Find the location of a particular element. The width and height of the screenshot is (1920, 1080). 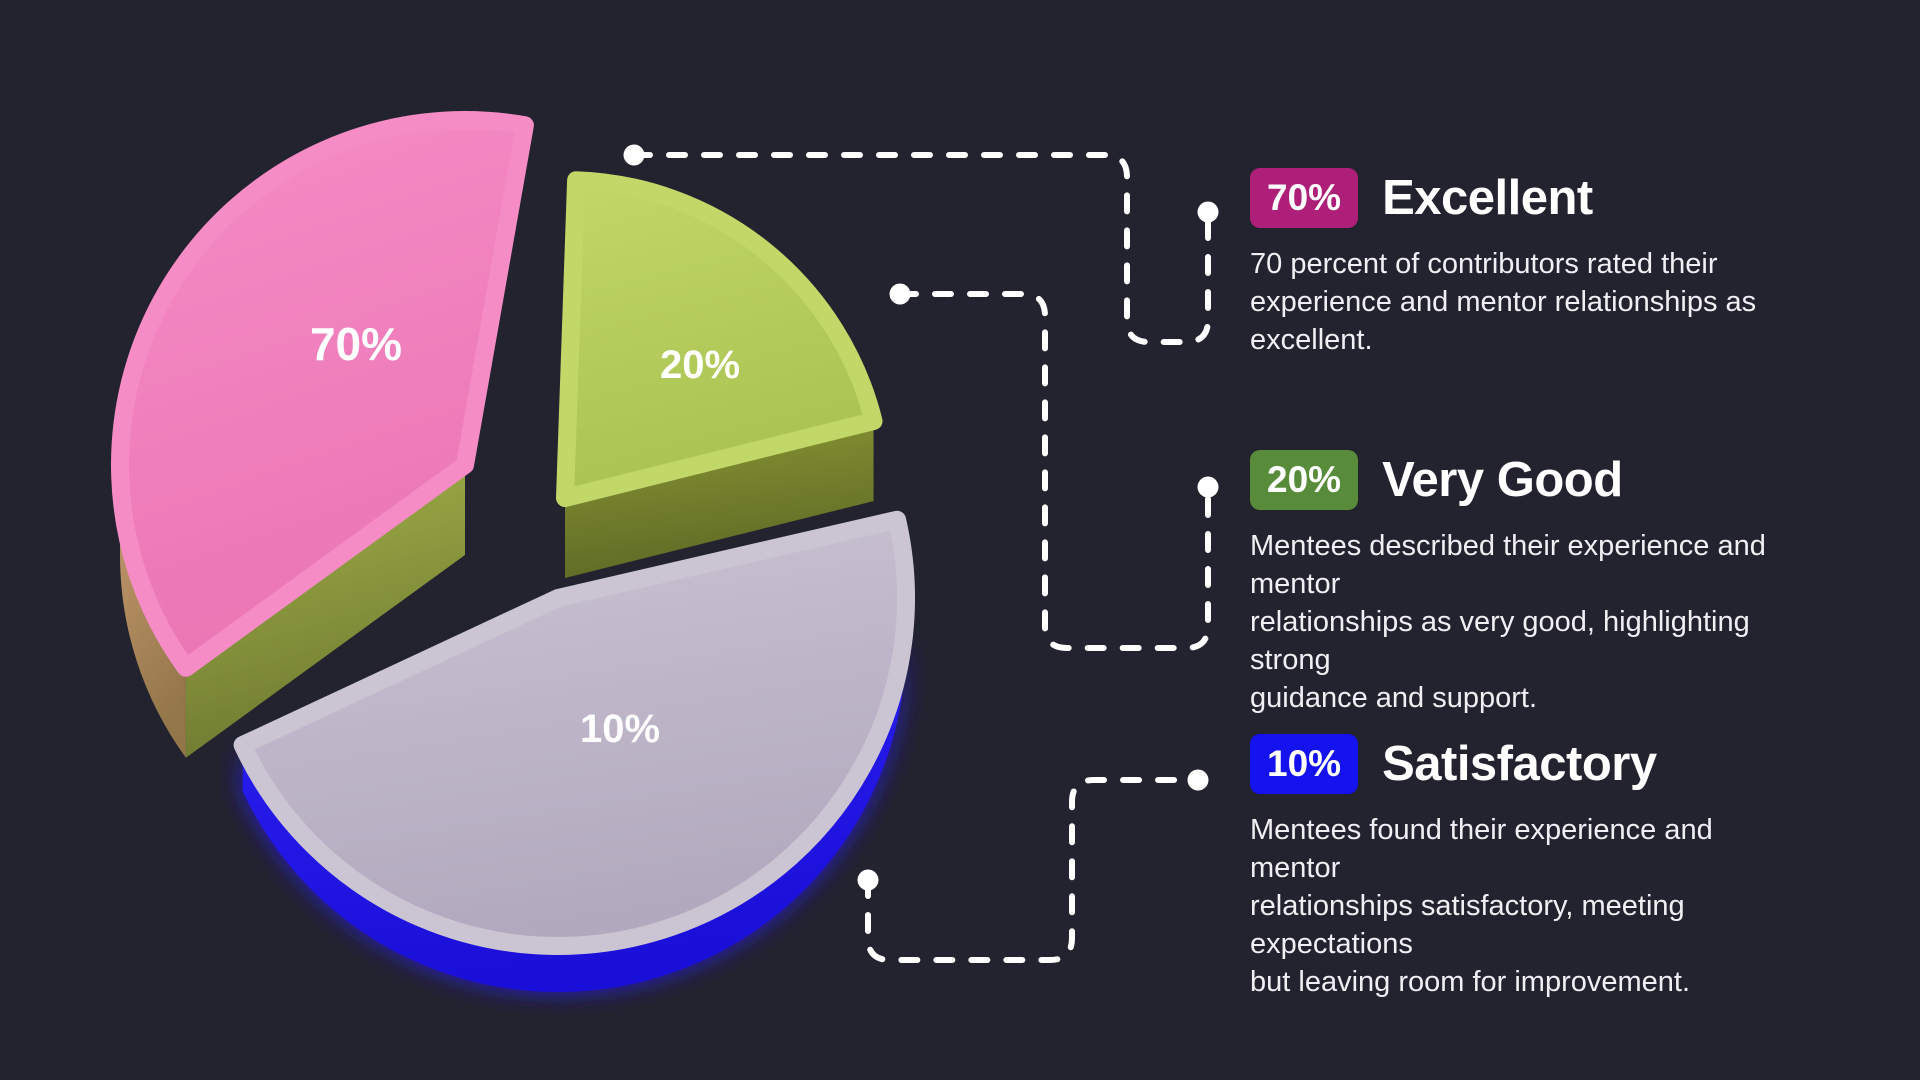

slice-percent-label-excellent: 70% is located at coordinates (356, 344).